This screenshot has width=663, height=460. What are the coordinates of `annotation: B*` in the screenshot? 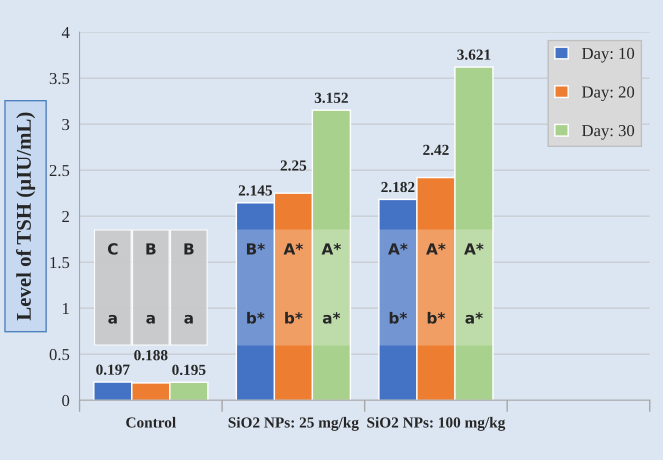 It's located at (255, 248).